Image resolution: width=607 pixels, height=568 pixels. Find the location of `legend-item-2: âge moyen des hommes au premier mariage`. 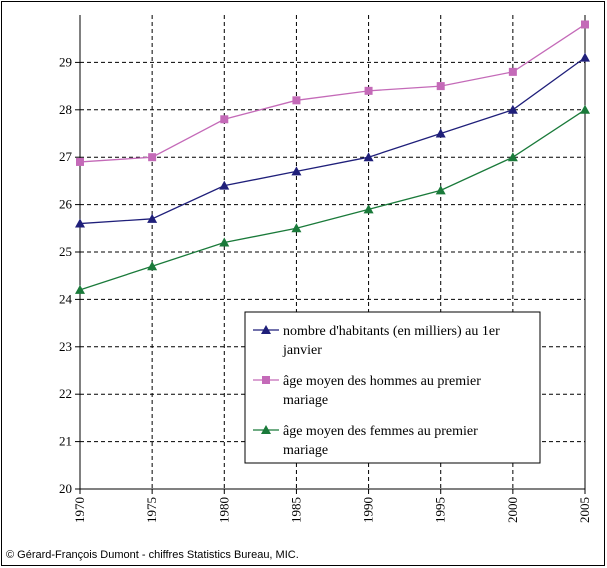

legend-item-2: âge moyen des hommes au premier mariage is located at coordinates (367, 391).